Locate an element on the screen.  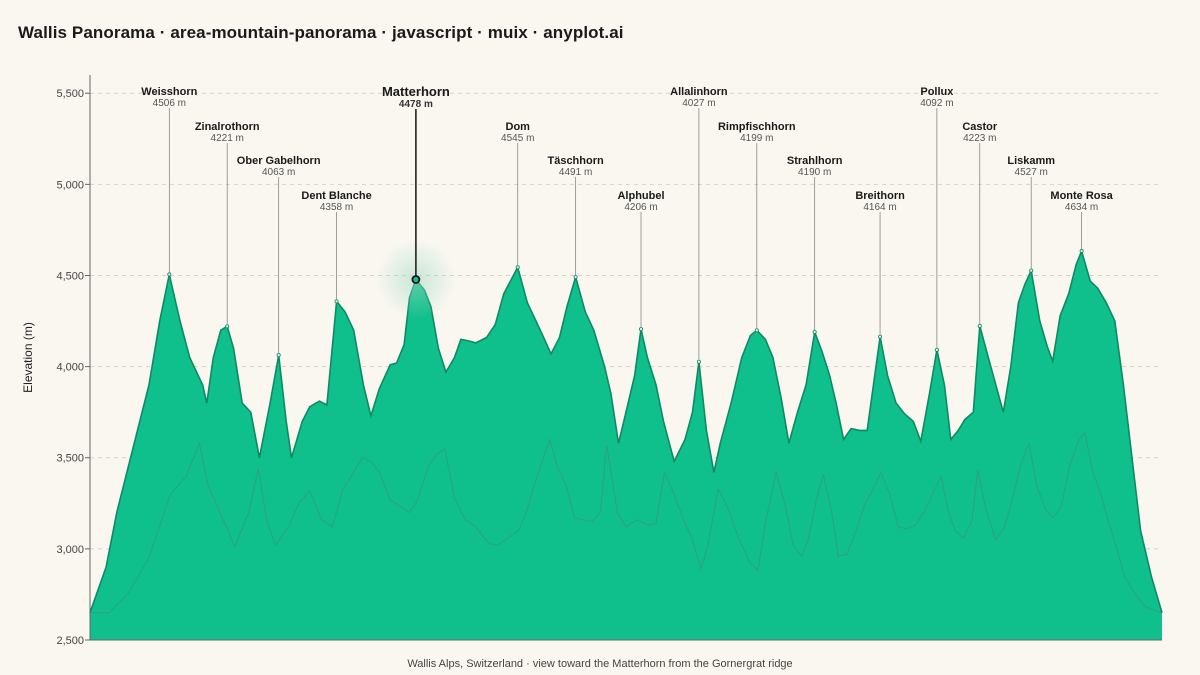
peak-elevation: 4506 m is located at coordinates (169, 103).